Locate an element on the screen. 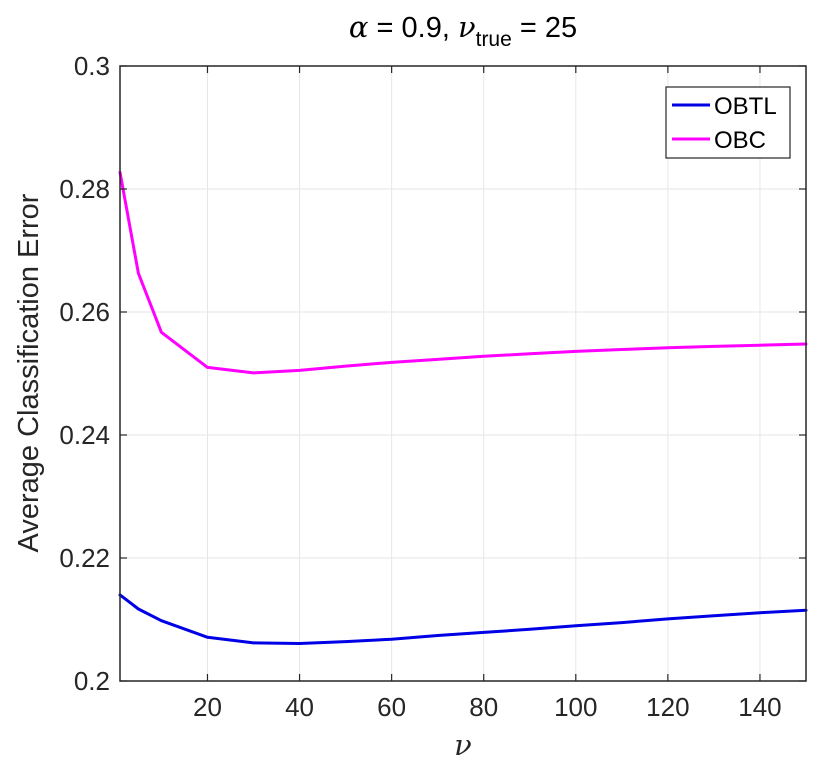  y-tick-label: 0.2 is located at coordinates (92, 681).